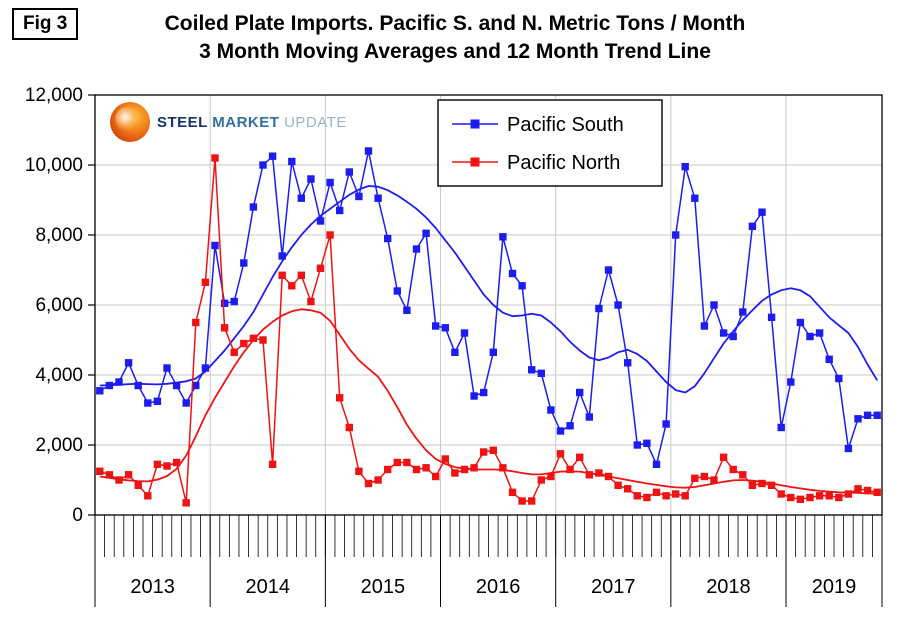 This screenshot has height=622, width=910. I want to click on y-axis-label: 6,000, so click(59, 305).